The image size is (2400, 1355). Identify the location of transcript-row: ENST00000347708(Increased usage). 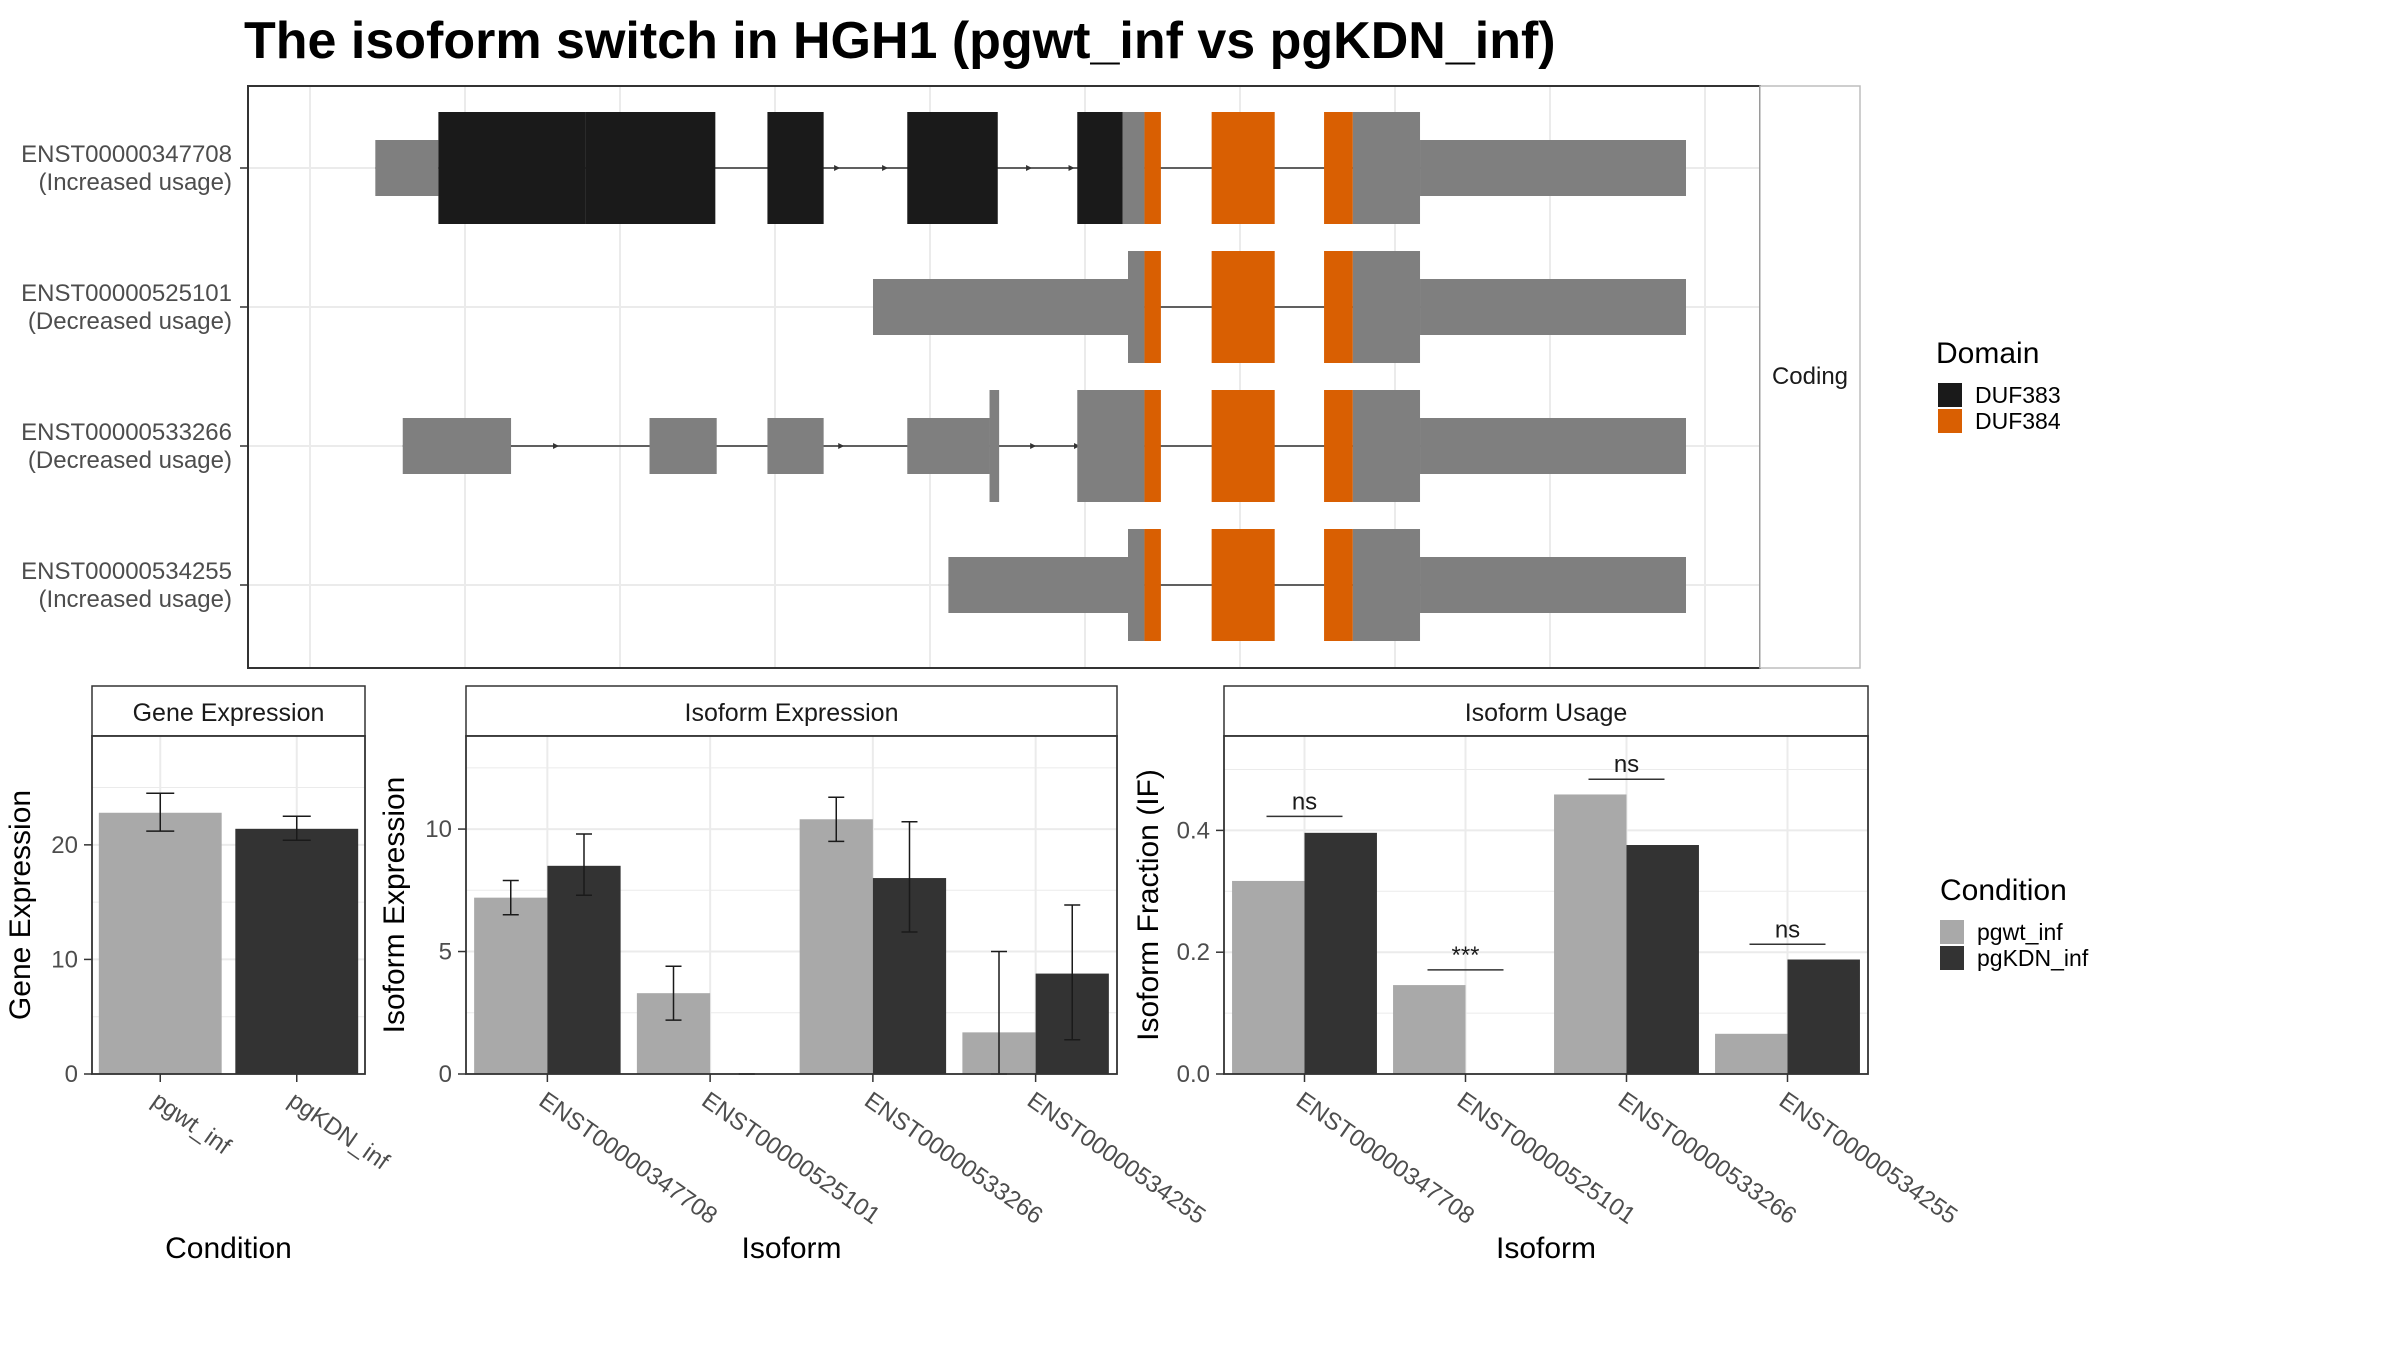
(890, 168).